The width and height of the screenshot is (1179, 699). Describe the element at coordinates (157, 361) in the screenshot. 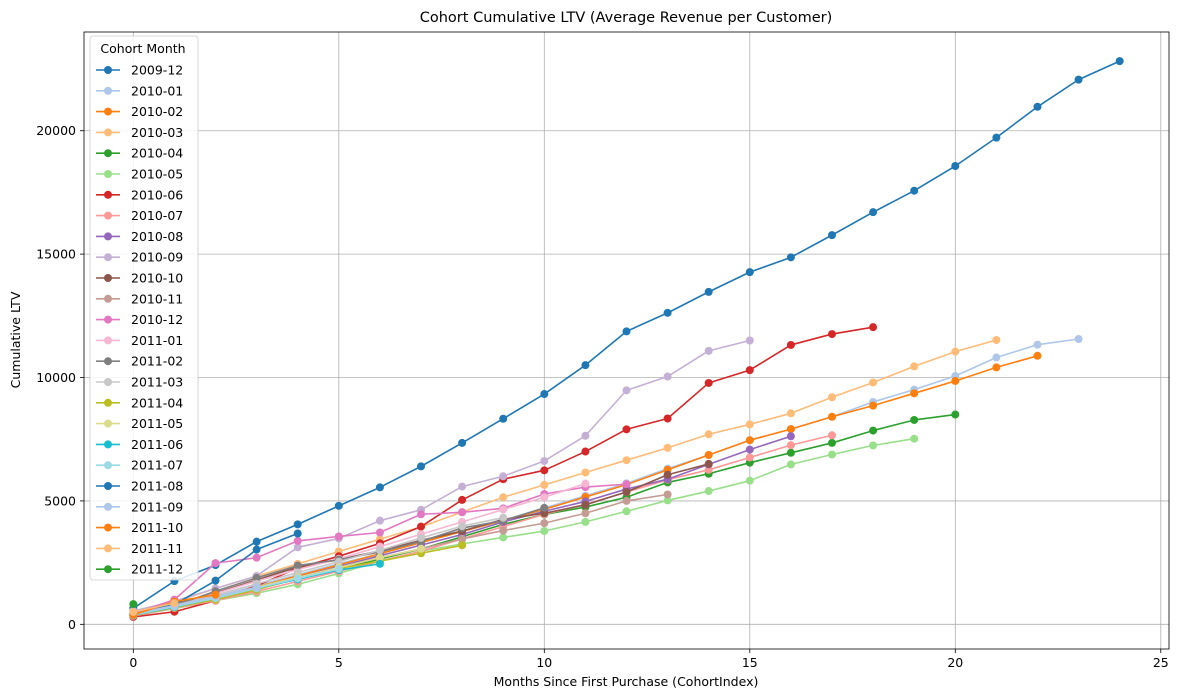

I see `legend-label: 2011-02` at that location.